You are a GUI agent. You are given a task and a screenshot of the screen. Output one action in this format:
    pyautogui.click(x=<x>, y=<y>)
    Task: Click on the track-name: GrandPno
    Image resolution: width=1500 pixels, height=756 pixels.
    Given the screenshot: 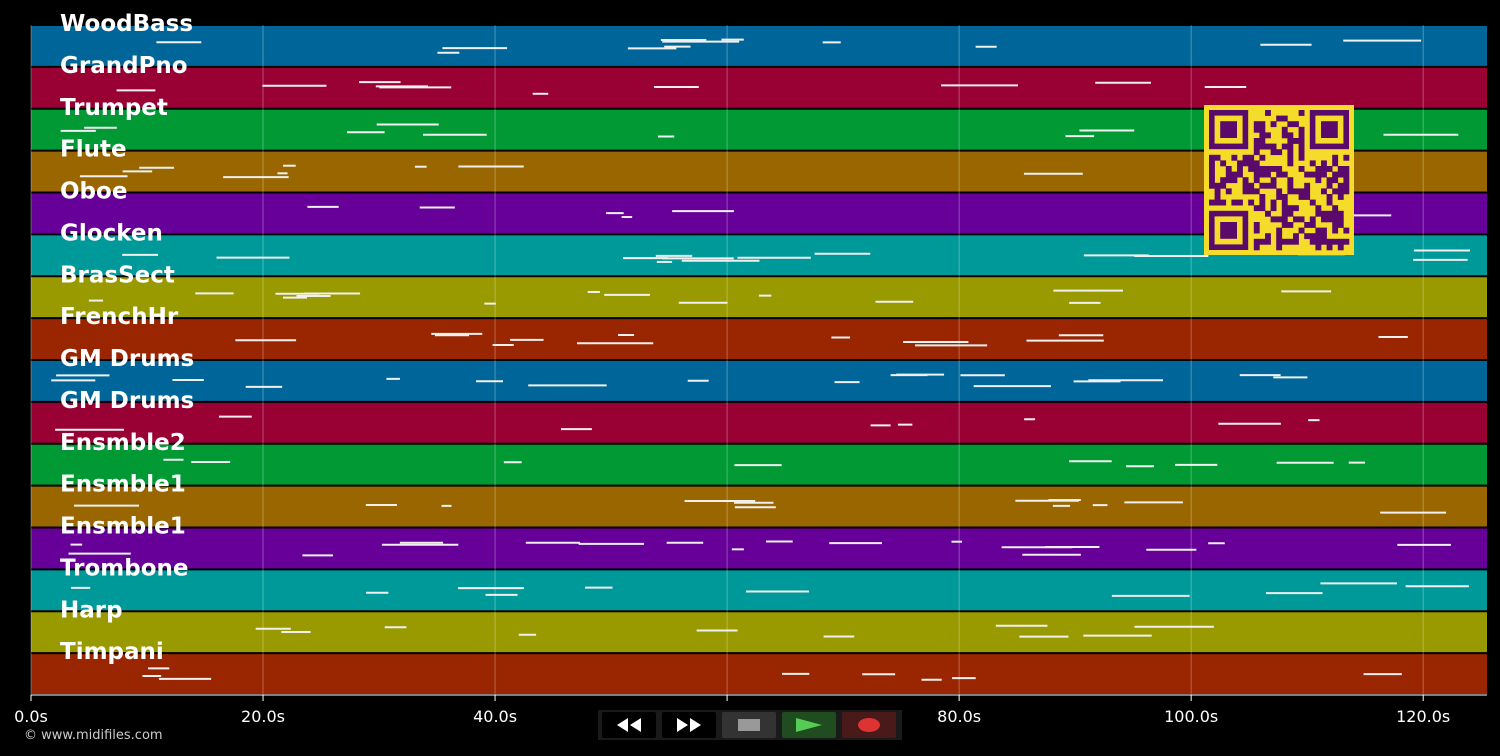 What is the action you would take?
    pyautogui.click(x=124, y=66)
    